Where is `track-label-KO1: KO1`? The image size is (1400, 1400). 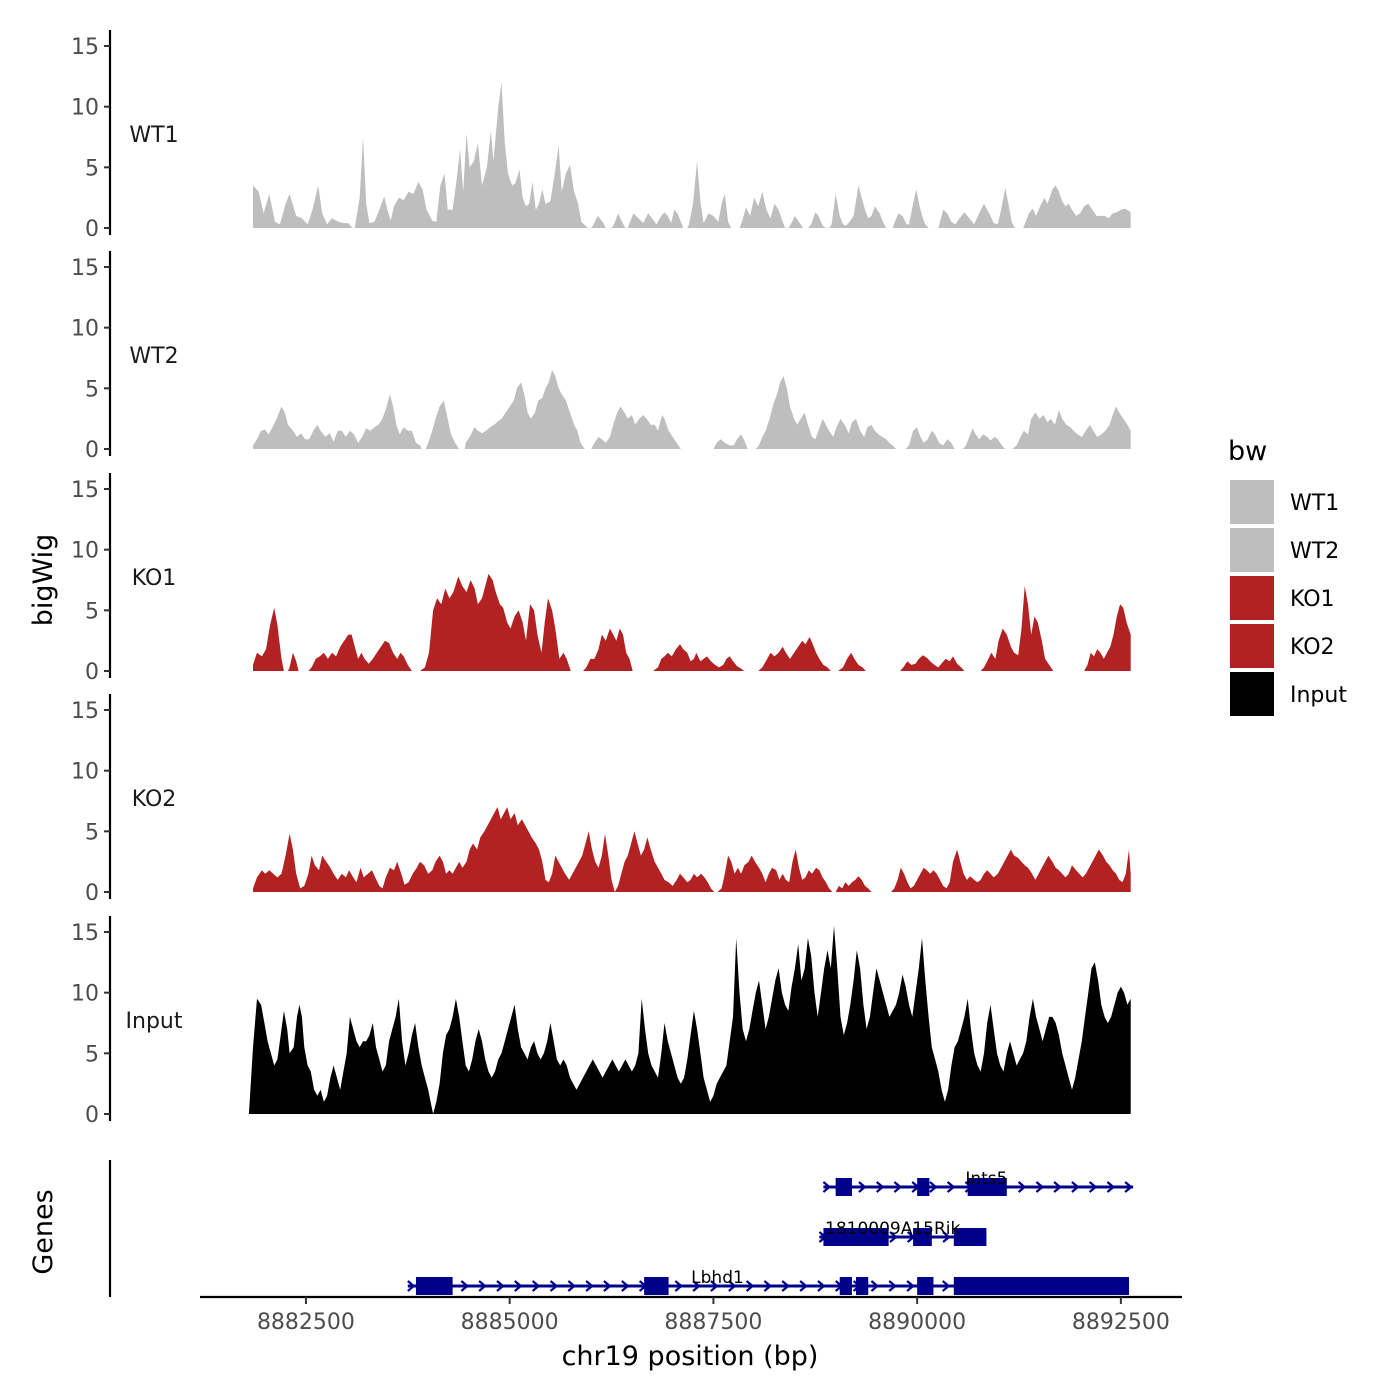
track-label-KO1: KO1 is located at coordinates (154, 578).